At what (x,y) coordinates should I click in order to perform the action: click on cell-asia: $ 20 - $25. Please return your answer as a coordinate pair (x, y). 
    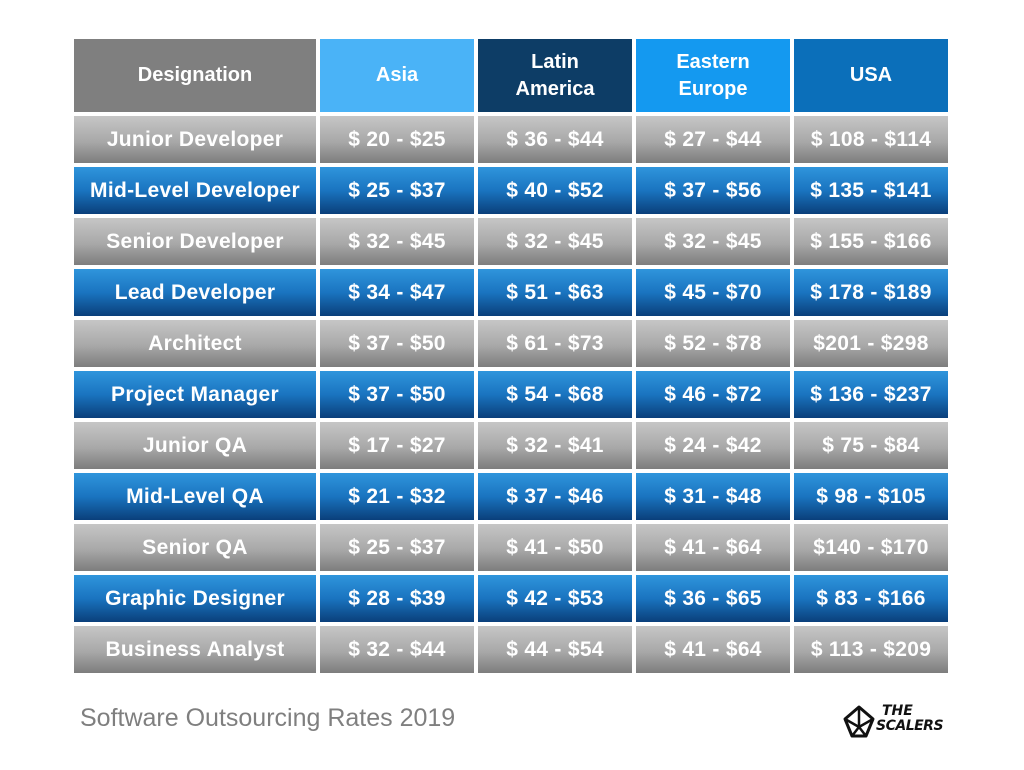
    Looking at the image, I should click on (397, 139).